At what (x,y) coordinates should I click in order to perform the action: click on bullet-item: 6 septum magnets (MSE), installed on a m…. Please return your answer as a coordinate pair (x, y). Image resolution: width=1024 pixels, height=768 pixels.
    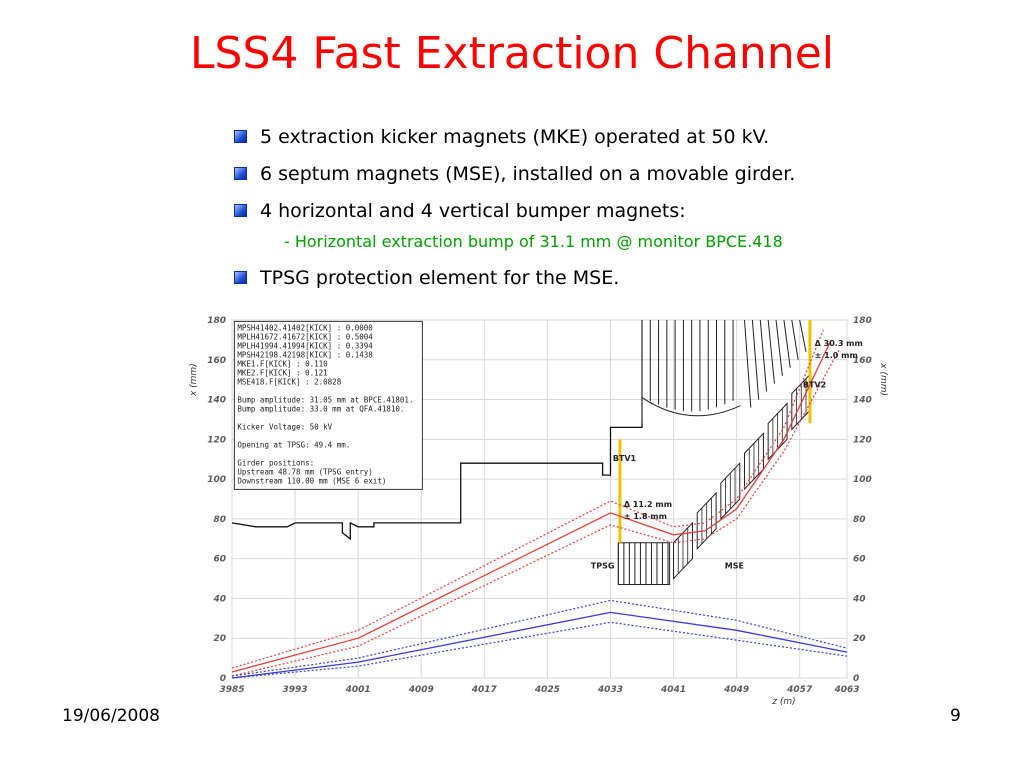
    Looking at the image, I should click on (594, 179).